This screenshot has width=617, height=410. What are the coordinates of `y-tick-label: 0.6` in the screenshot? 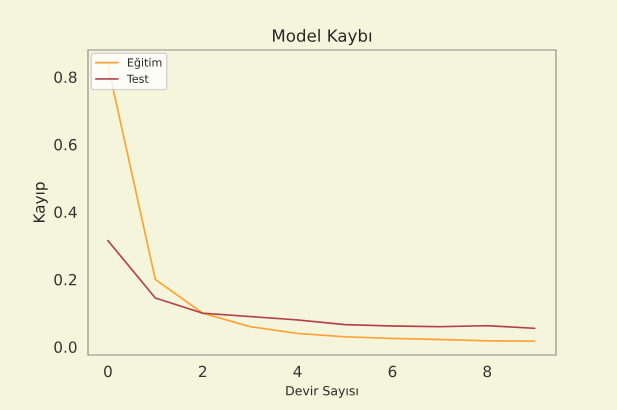 It's located at (65, 144).